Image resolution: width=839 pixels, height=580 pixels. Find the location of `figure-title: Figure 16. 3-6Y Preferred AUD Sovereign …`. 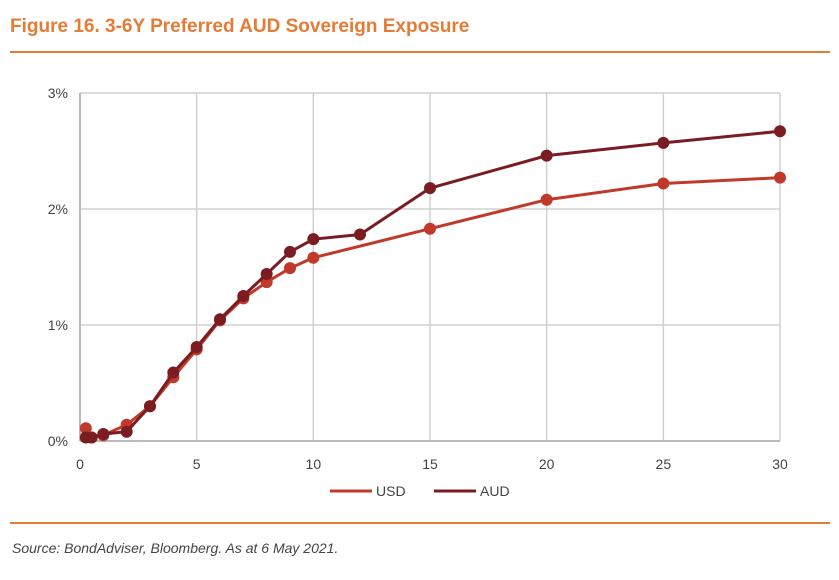

figure-title: Figure 16. 3-6Y Preferred AUD Sovereign … is located at coordinates (240, 26).